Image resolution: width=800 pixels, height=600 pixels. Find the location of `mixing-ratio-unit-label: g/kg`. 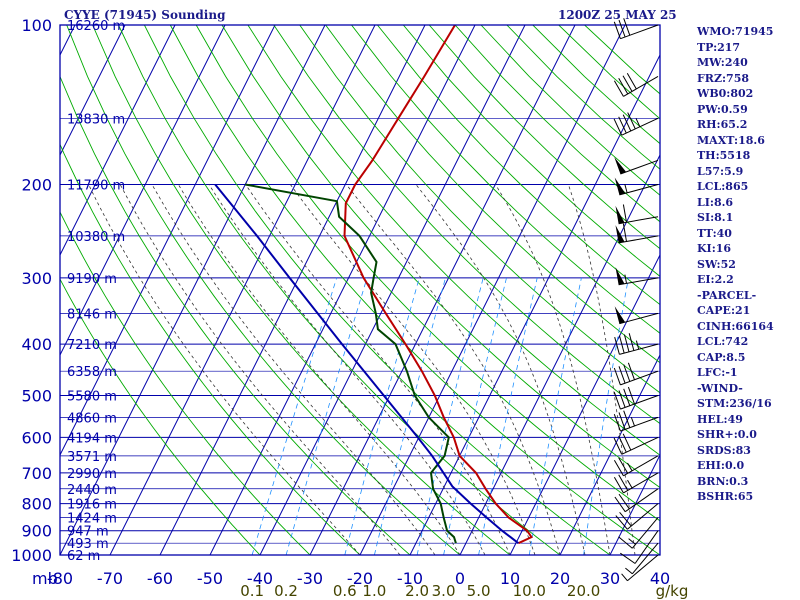

mixing-ratio-unit-label: g/kg is located at coordinates (672, 591).